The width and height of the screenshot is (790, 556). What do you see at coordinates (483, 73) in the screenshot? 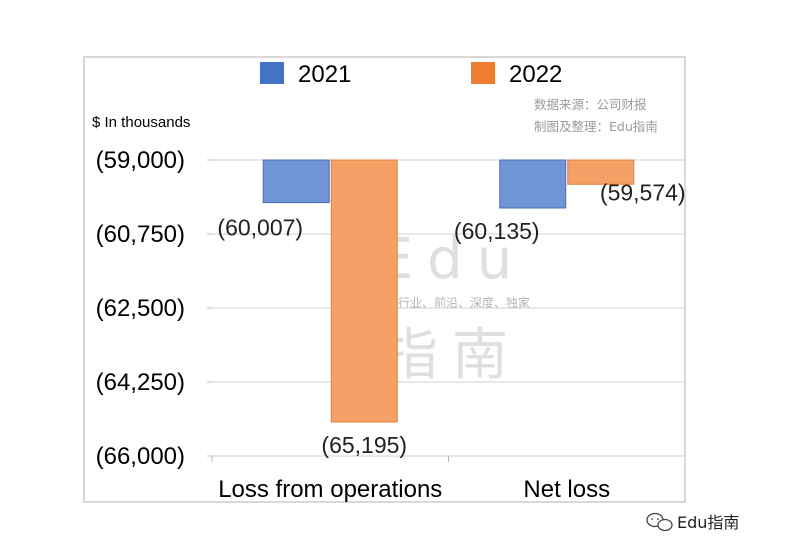
I see `legend-swatch-2022` at bounding box center [483, 73].